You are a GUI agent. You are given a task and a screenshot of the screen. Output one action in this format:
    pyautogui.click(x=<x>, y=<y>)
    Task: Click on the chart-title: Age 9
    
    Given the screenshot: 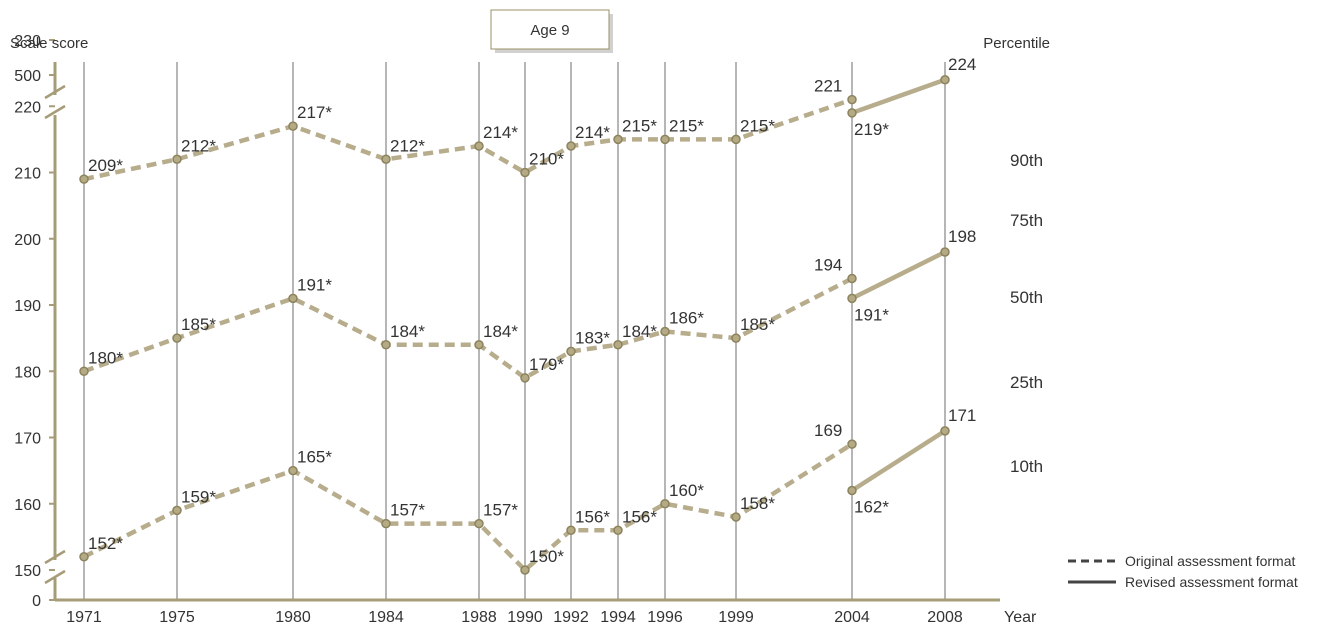 What is the action you would take?
    pyautogui.click(x=549, y=30)
    